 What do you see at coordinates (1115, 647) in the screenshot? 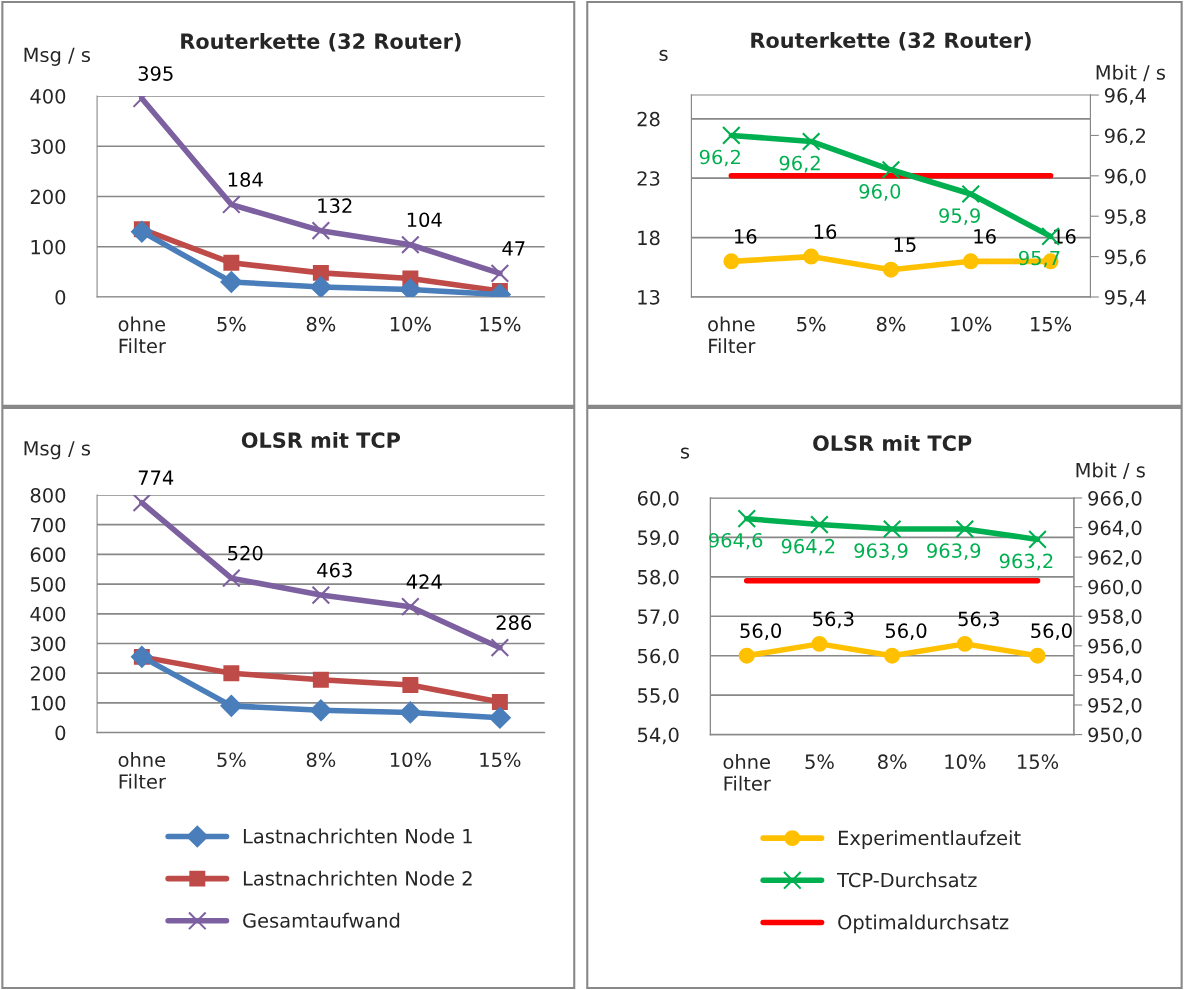
I see `y2-tick-label: 956,0` at bounding box center [1115, 647].